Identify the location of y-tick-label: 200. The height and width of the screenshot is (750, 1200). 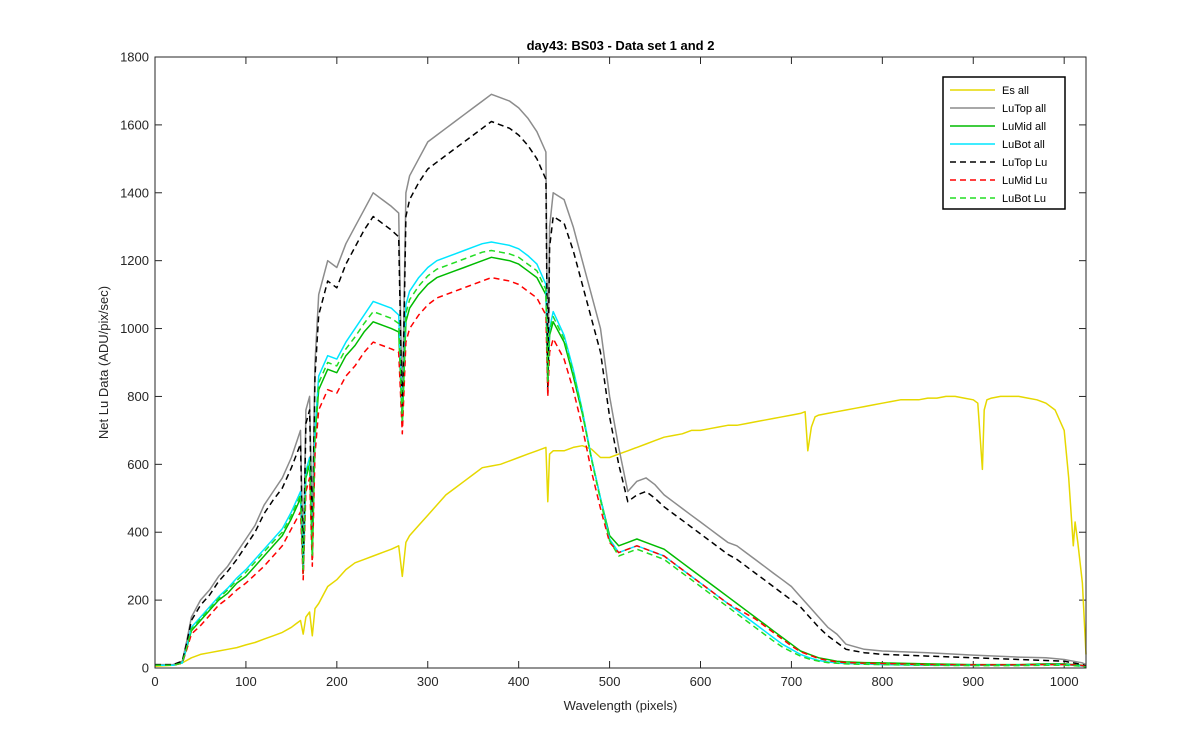
(138, 600).